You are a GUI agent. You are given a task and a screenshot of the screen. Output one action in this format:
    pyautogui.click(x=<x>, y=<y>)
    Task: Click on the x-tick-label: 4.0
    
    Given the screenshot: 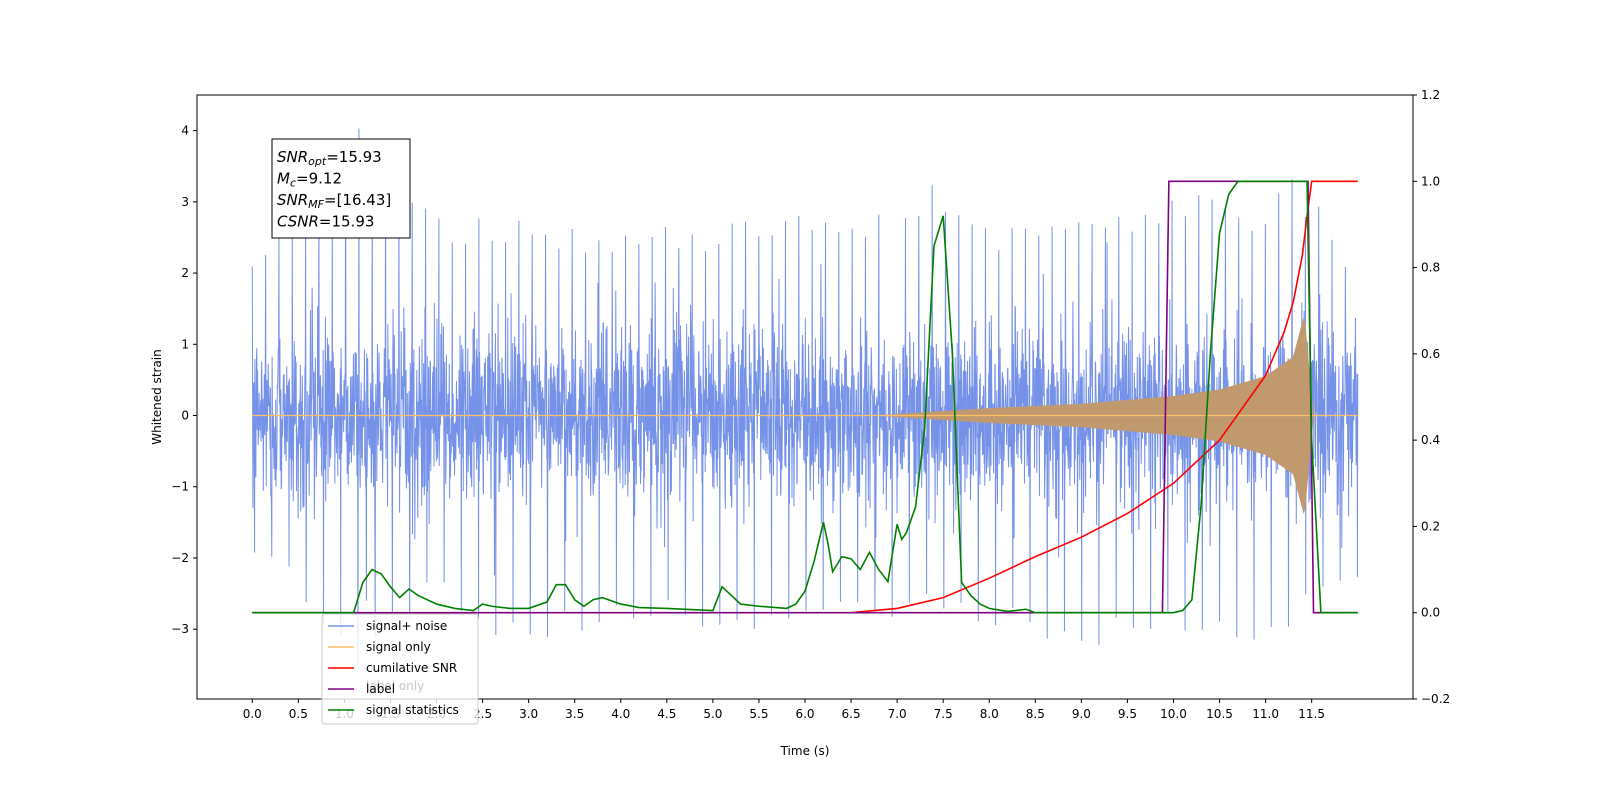 What is the action you would take?
    pyautogui.click(x=620, y=714)
    